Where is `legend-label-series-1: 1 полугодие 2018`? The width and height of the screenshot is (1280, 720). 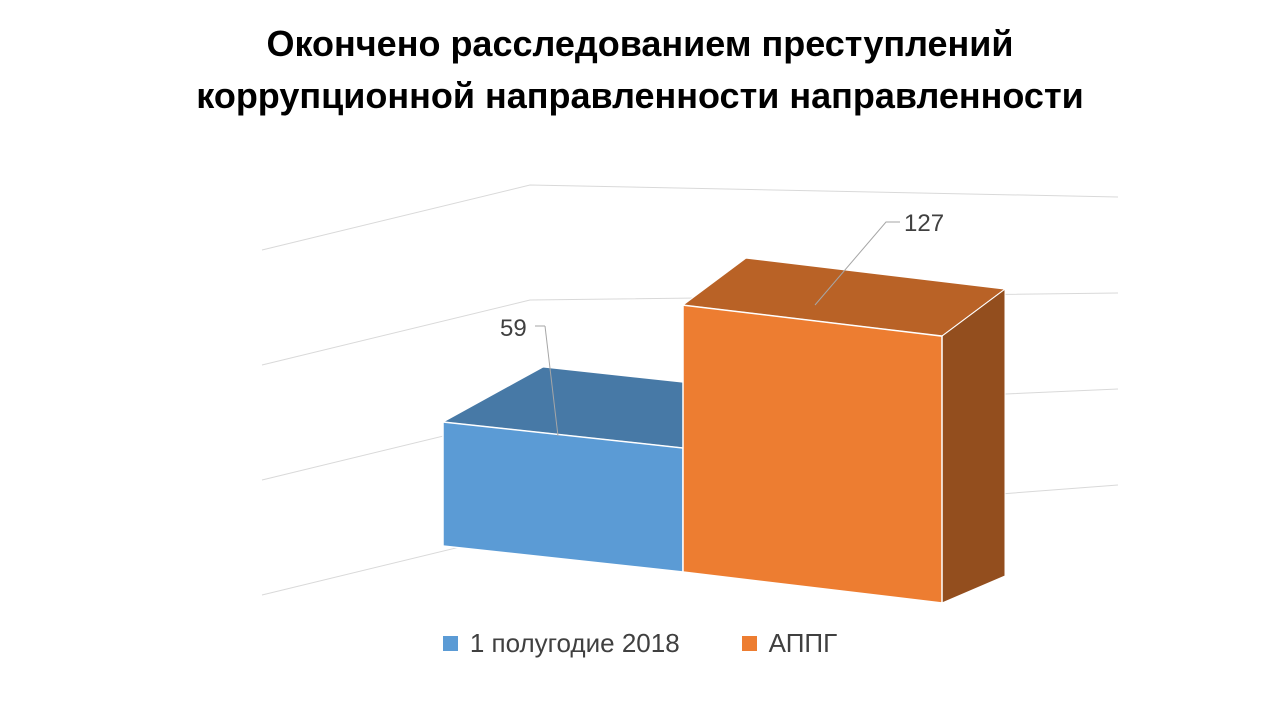 legend-label-series-1: 1 полугодие 2018 is located at coordinates (574, 643).